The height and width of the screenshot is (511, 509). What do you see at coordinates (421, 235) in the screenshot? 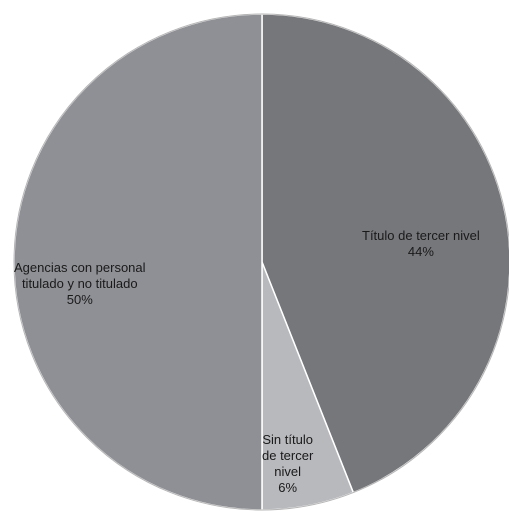
I see `slice-label-name: Título de tercer nivel` at bounding box center [421, 235].